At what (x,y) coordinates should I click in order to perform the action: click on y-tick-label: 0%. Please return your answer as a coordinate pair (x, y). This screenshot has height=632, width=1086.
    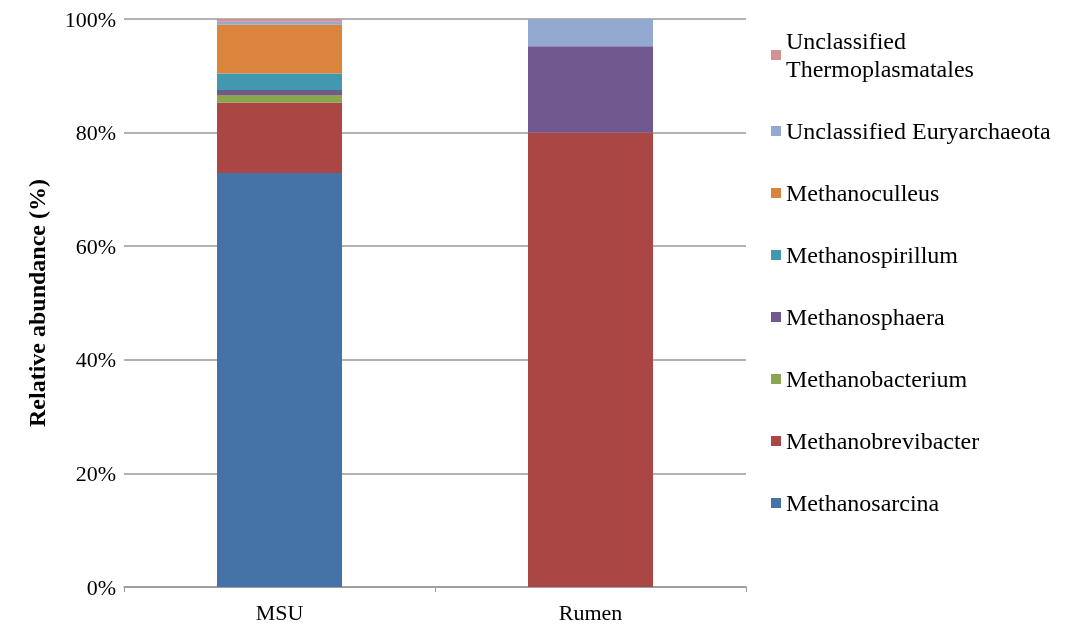
    Looking at the image, I should click on (101, 587).